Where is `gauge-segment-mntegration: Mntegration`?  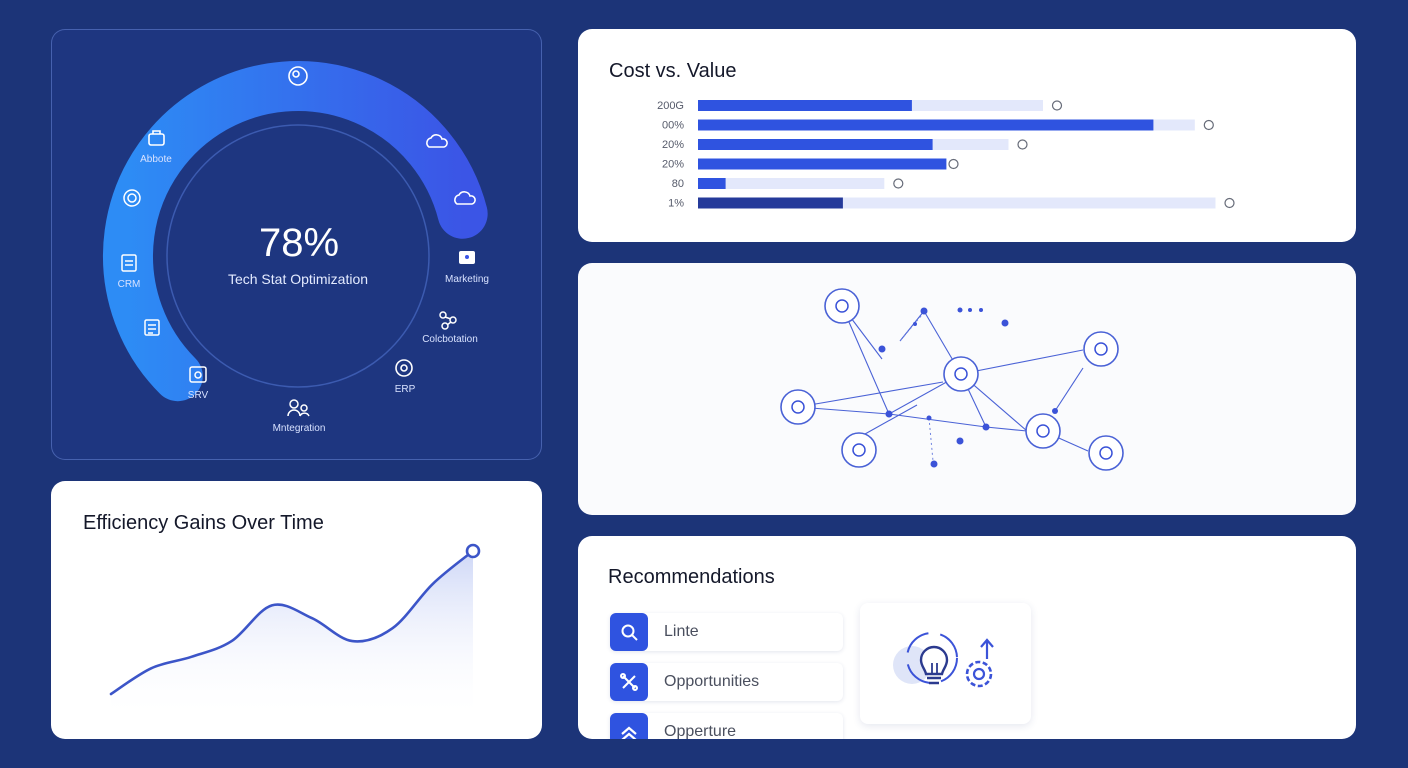
gauge-segment-mntegration: Mntegration is located at coordinates (299, 416).